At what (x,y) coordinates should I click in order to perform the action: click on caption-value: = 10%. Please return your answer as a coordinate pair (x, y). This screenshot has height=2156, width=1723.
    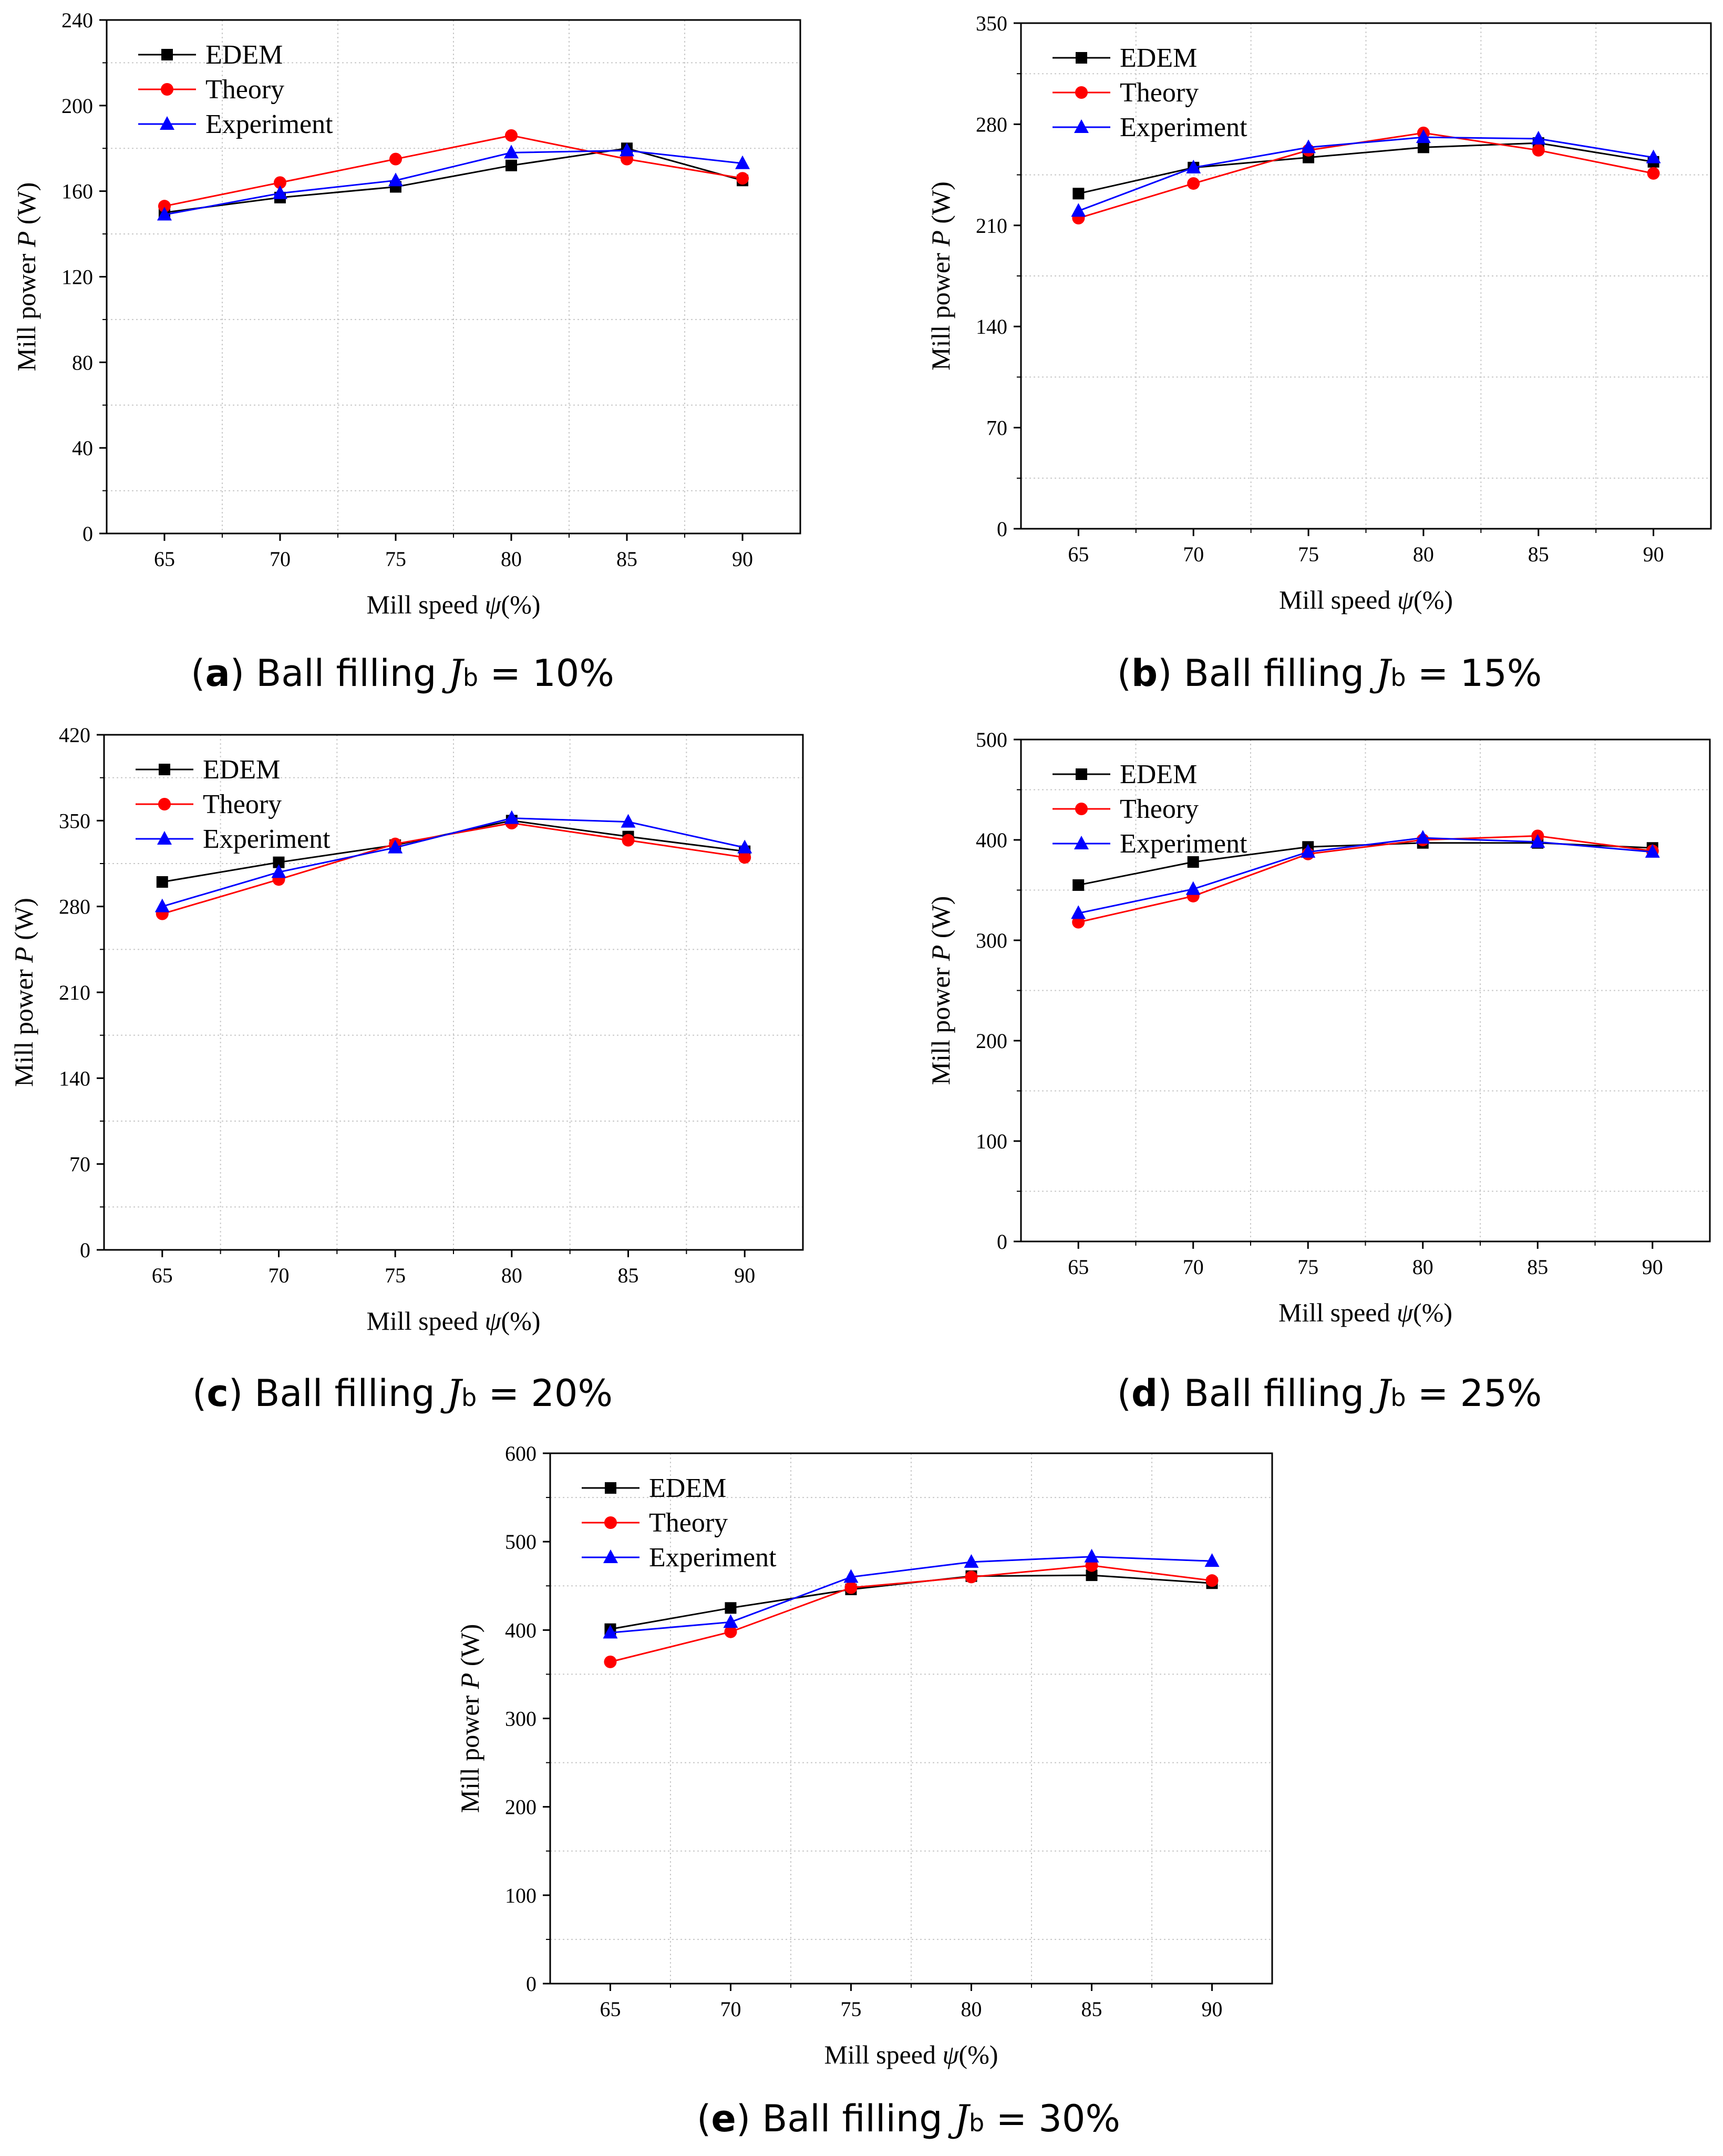
    Looking at the image, I should click on (546, 674).